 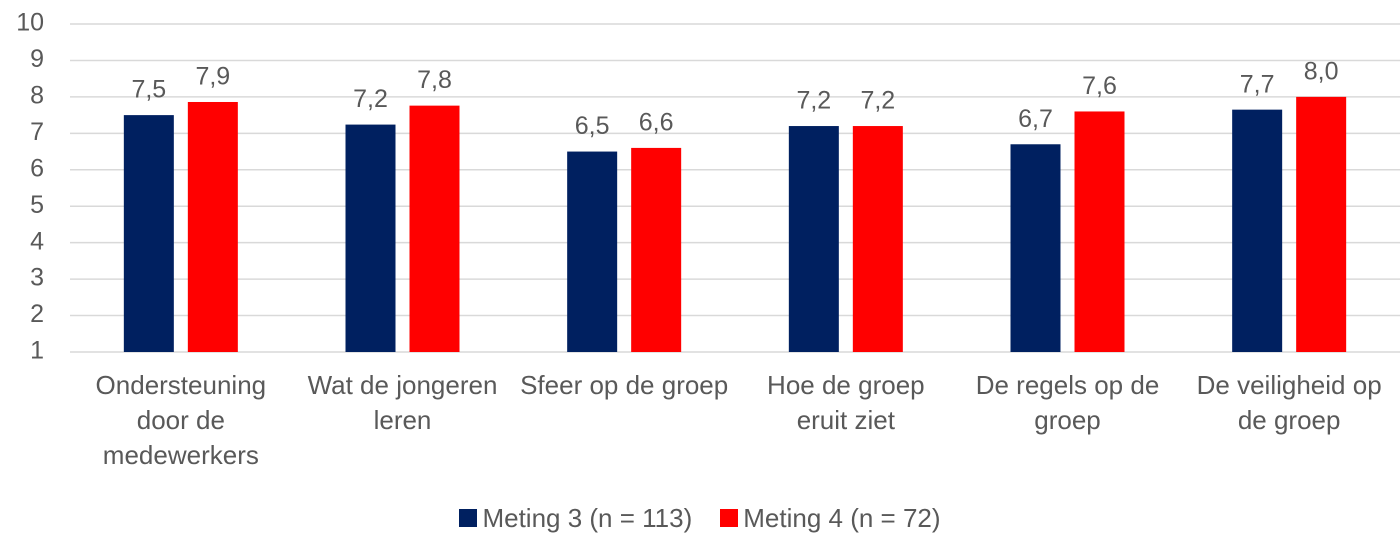 I want to click on y-tick-label: 2, so click(x=37, y=314).